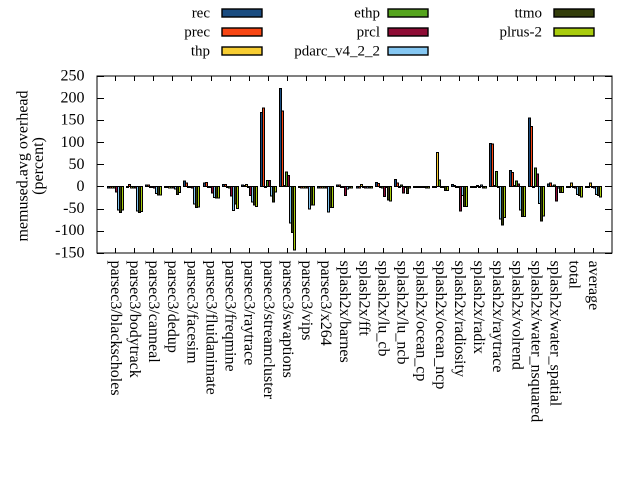  I want to click on svg-text: parsec3/streamcluster, so click(268, 330).